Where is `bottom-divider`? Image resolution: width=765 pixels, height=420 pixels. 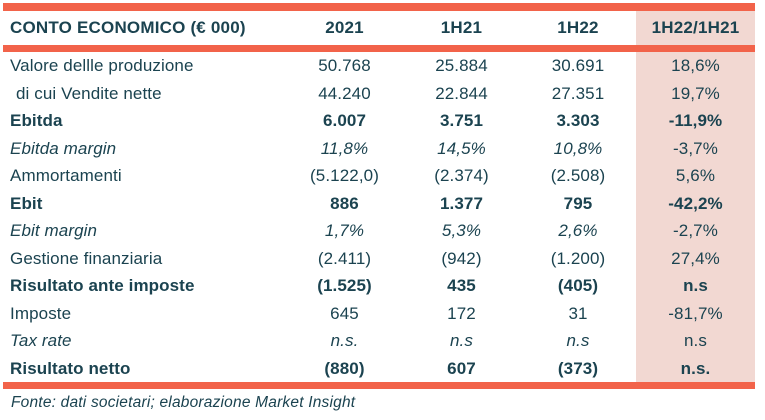 bottom-divider is located at coordinates (379, 385).